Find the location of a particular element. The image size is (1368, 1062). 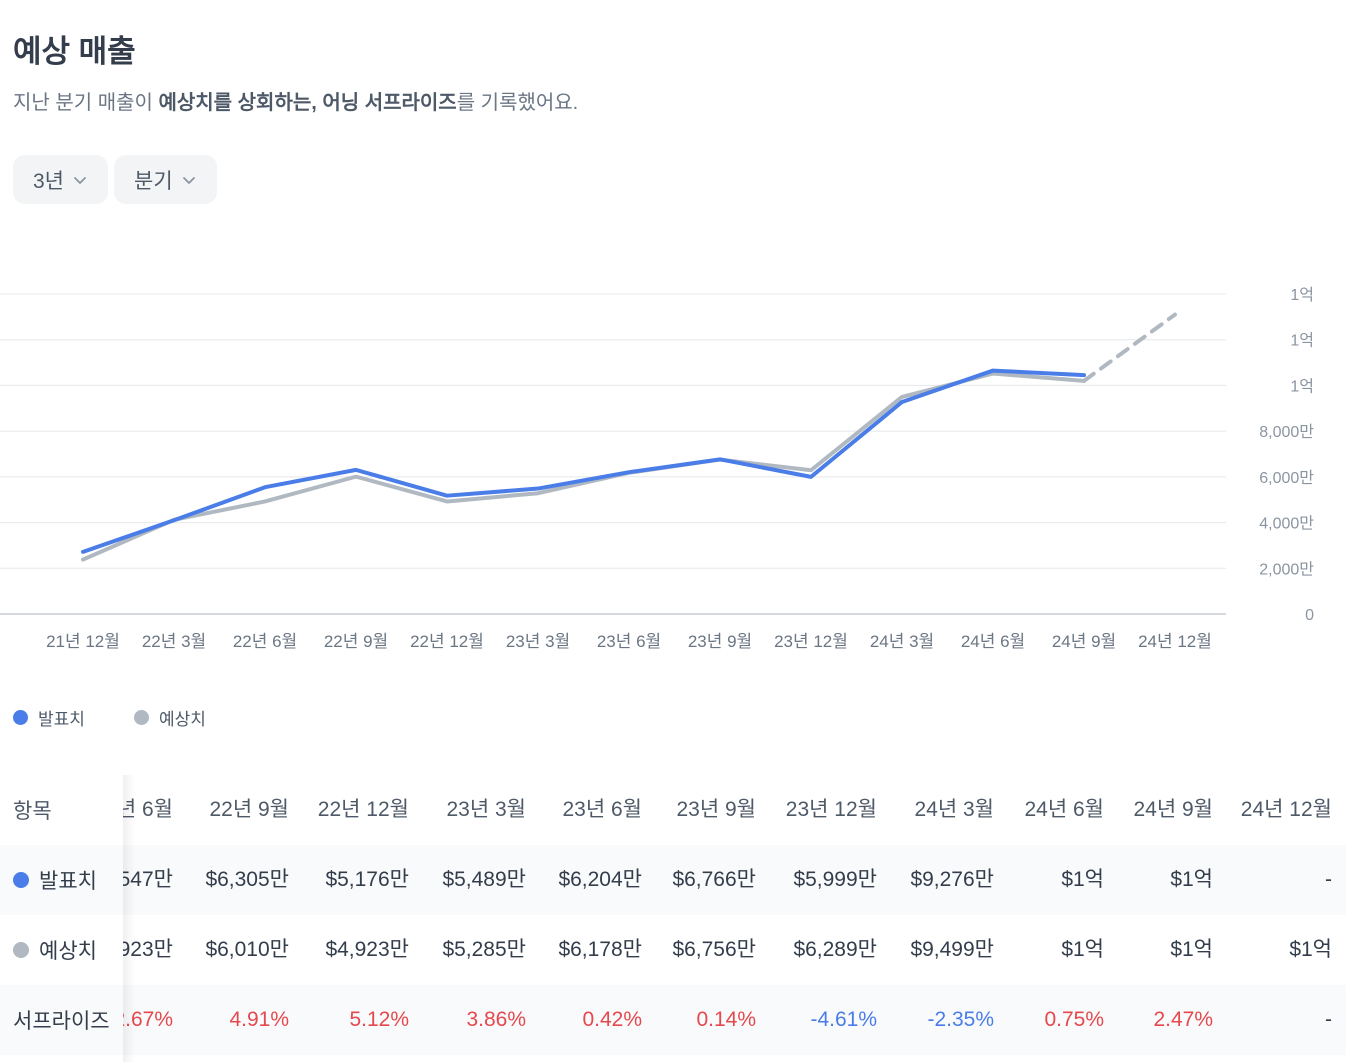

table-cell: $5,489만 is located at coordinates (484, 879).